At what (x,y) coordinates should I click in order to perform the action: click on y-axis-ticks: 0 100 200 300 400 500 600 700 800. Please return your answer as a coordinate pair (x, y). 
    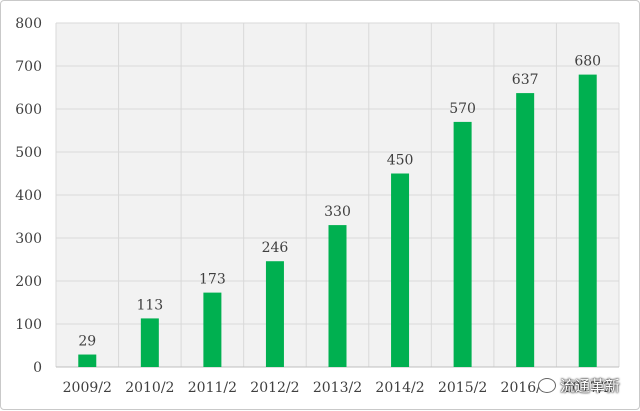
    Looking at the image, I should click on (28, 196).